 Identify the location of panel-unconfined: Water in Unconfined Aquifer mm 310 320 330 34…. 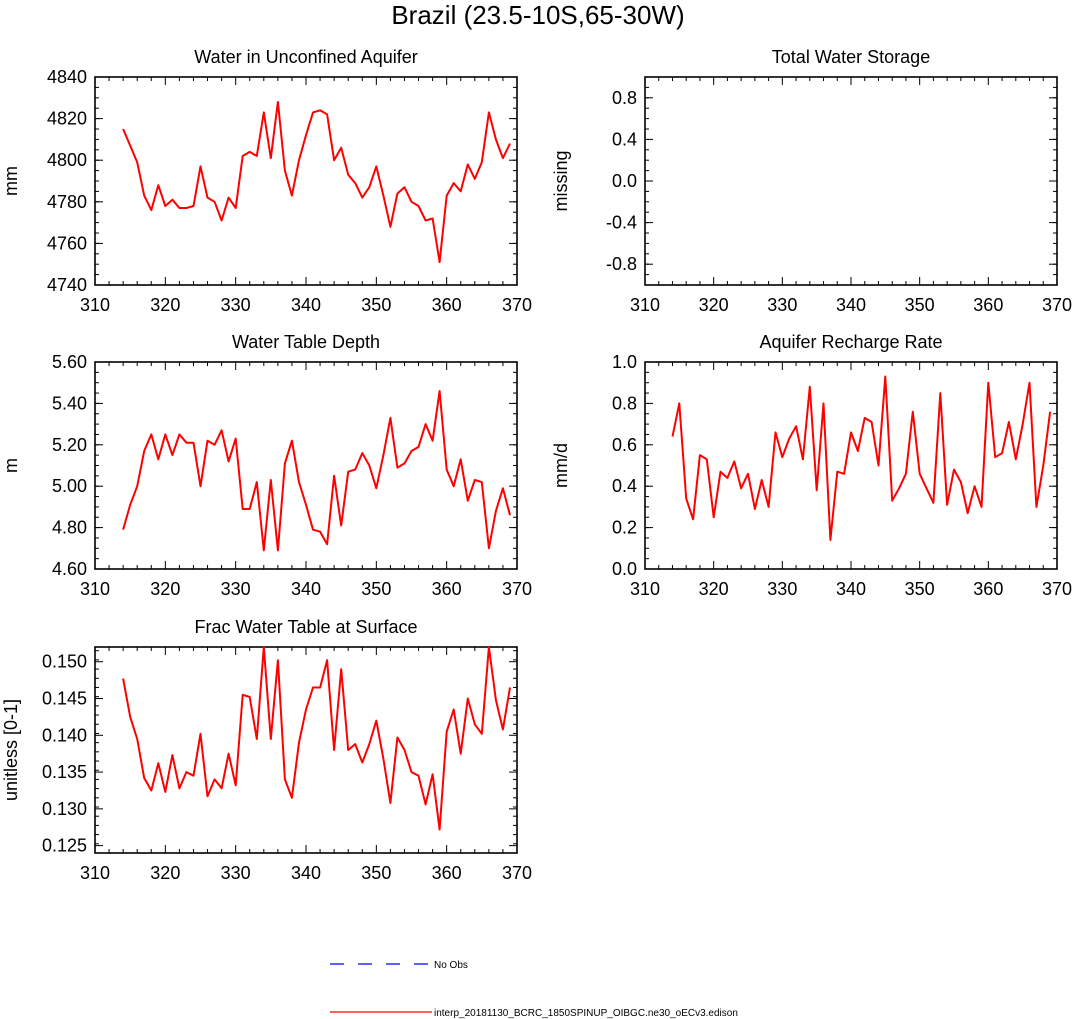
(266, 181).